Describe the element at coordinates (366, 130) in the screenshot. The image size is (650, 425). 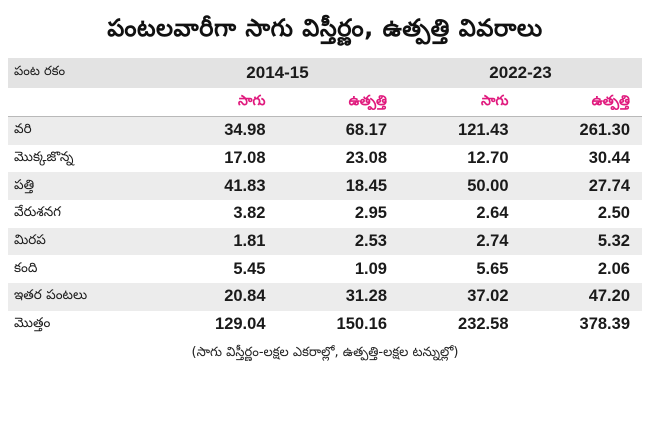
I see `production-2014-cell: 68.17` at that location.